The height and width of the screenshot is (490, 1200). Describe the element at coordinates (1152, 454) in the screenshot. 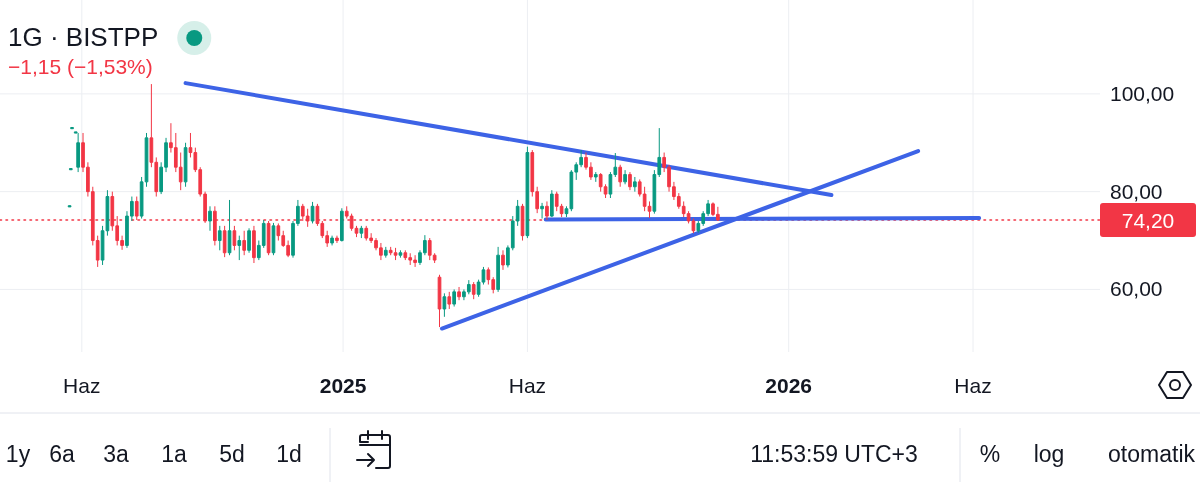

I see `text: otomatik` at that location.